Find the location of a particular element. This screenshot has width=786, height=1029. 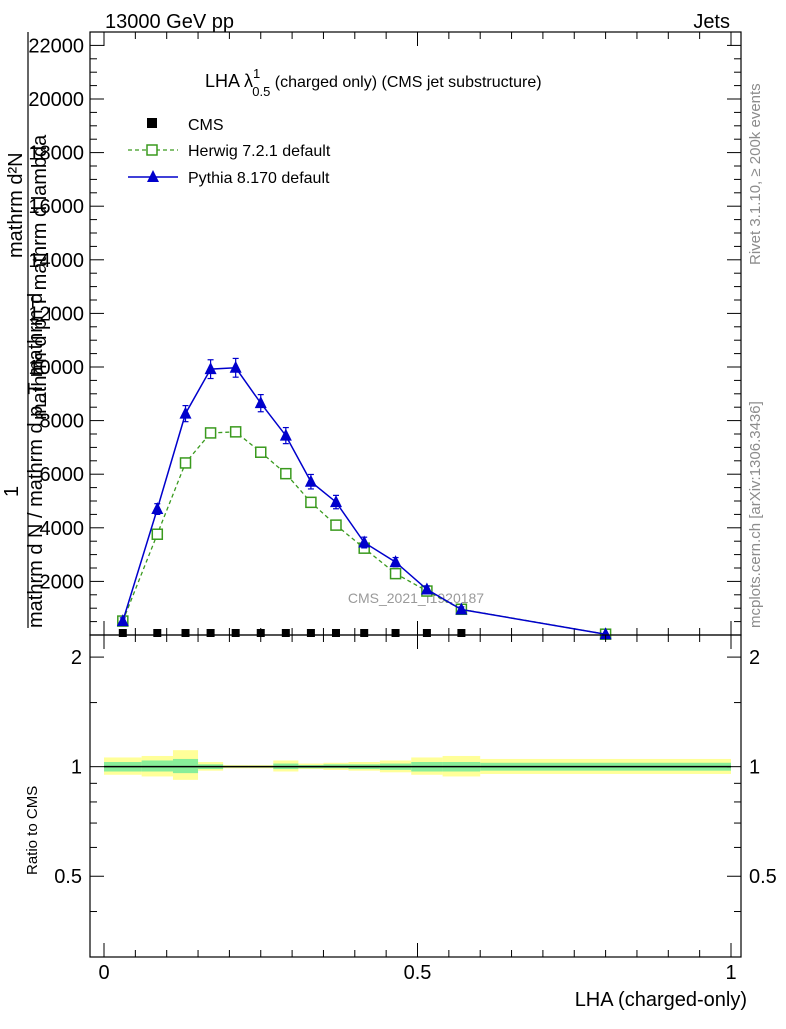

legend-label-pythia: Pythia 8.170 default is located at coordinates (259, 178).